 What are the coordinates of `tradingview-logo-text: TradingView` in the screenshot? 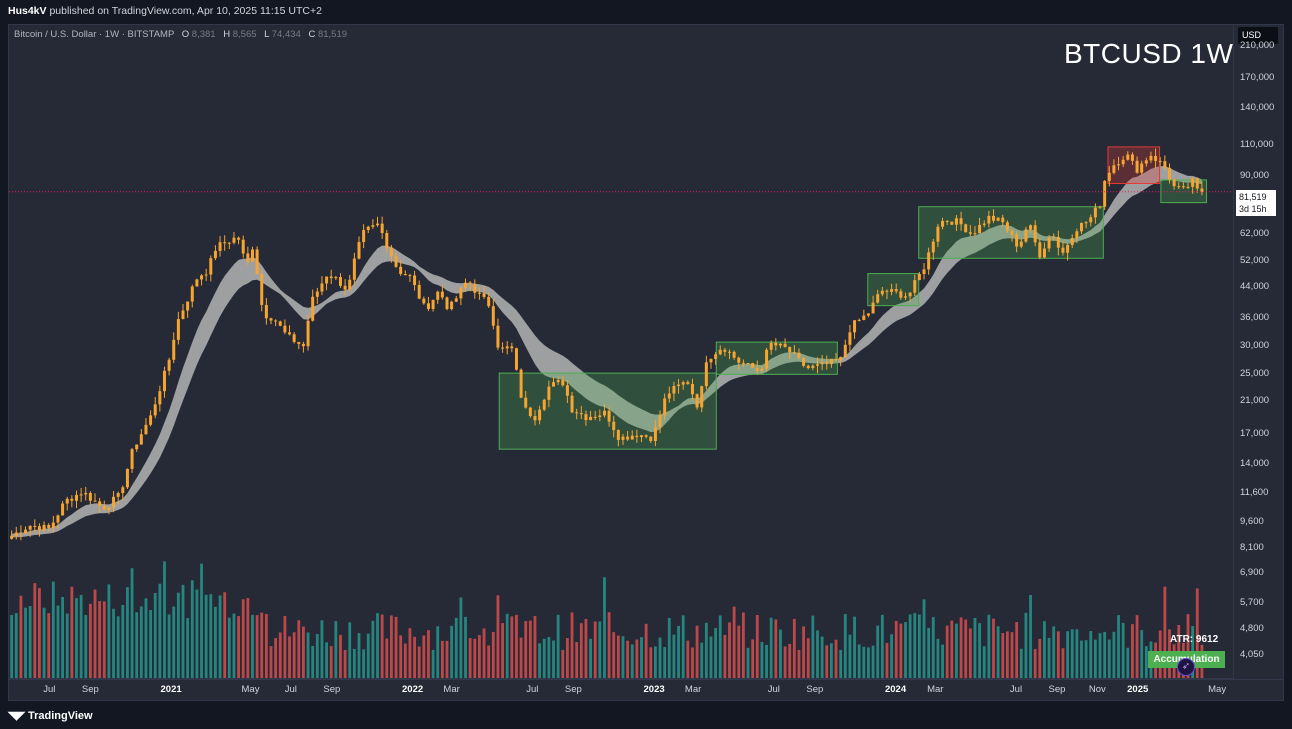 It's located at (60, 716).